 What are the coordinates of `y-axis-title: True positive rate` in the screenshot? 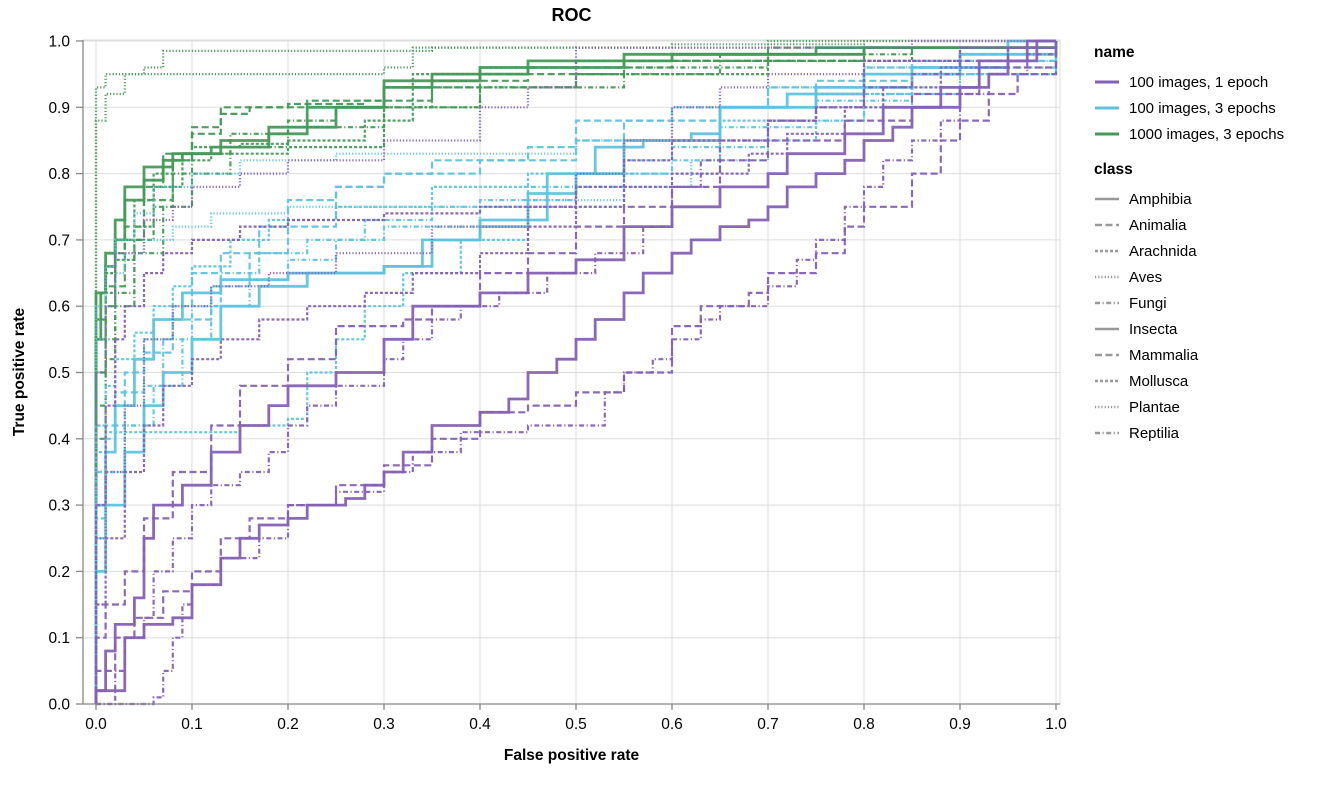 It's located at (19, 372).